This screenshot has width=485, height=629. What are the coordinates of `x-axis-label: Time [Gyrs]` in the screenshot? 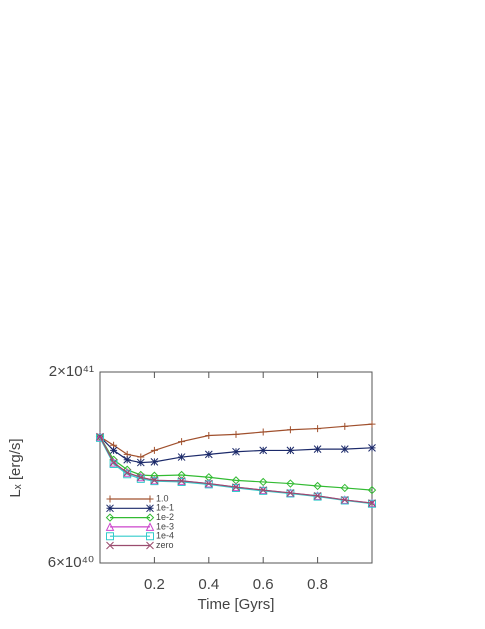 It's located at (236, 604).